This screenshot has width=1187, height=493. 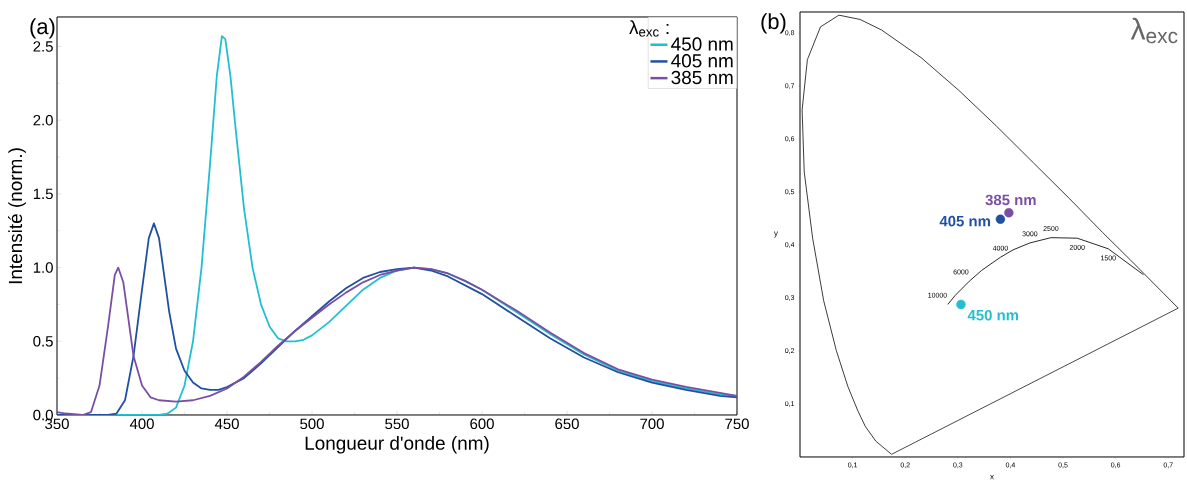 I want to click on x-tick-label: 650, so click(x=567, y=424).